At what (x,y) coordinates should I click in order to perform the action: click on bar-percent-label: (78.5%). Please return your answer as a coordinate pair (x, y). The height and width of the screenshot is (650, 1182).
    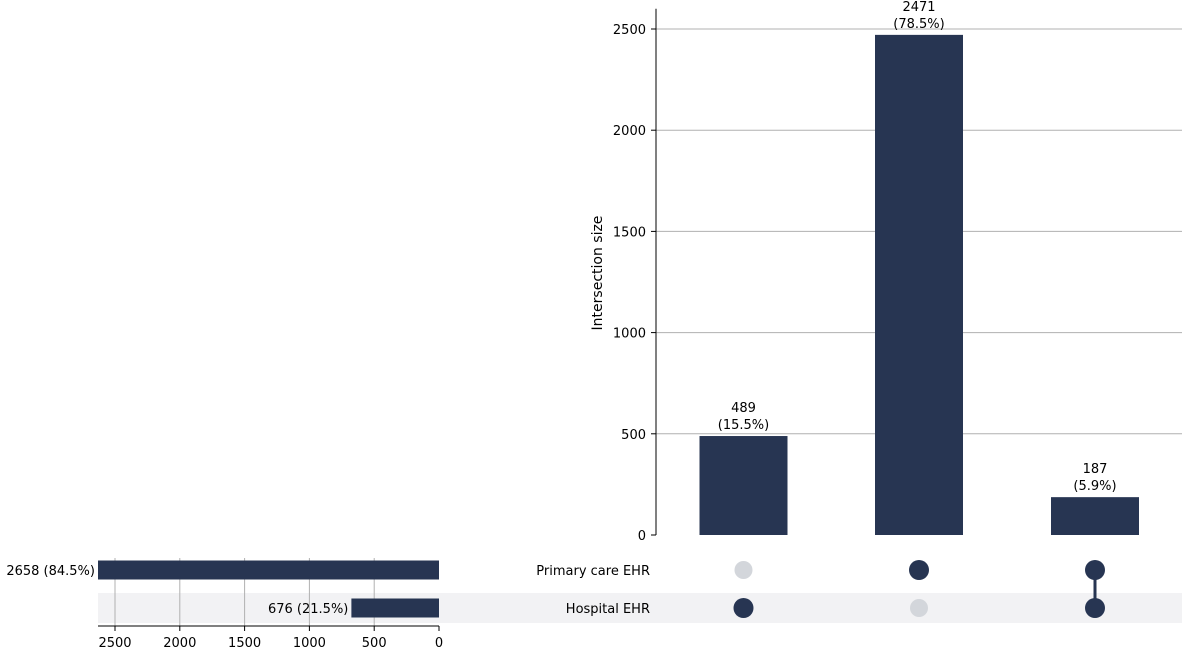
    Looking at the image, I should click on (918, 24).